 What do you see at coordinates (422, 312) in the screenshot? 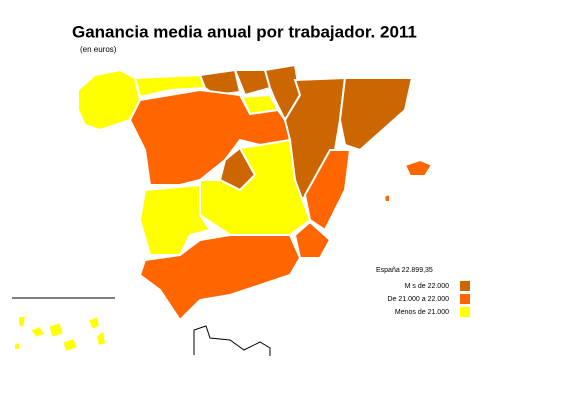
I see `legend-label: Menos de 21.000` at bounding box center [422, 312].